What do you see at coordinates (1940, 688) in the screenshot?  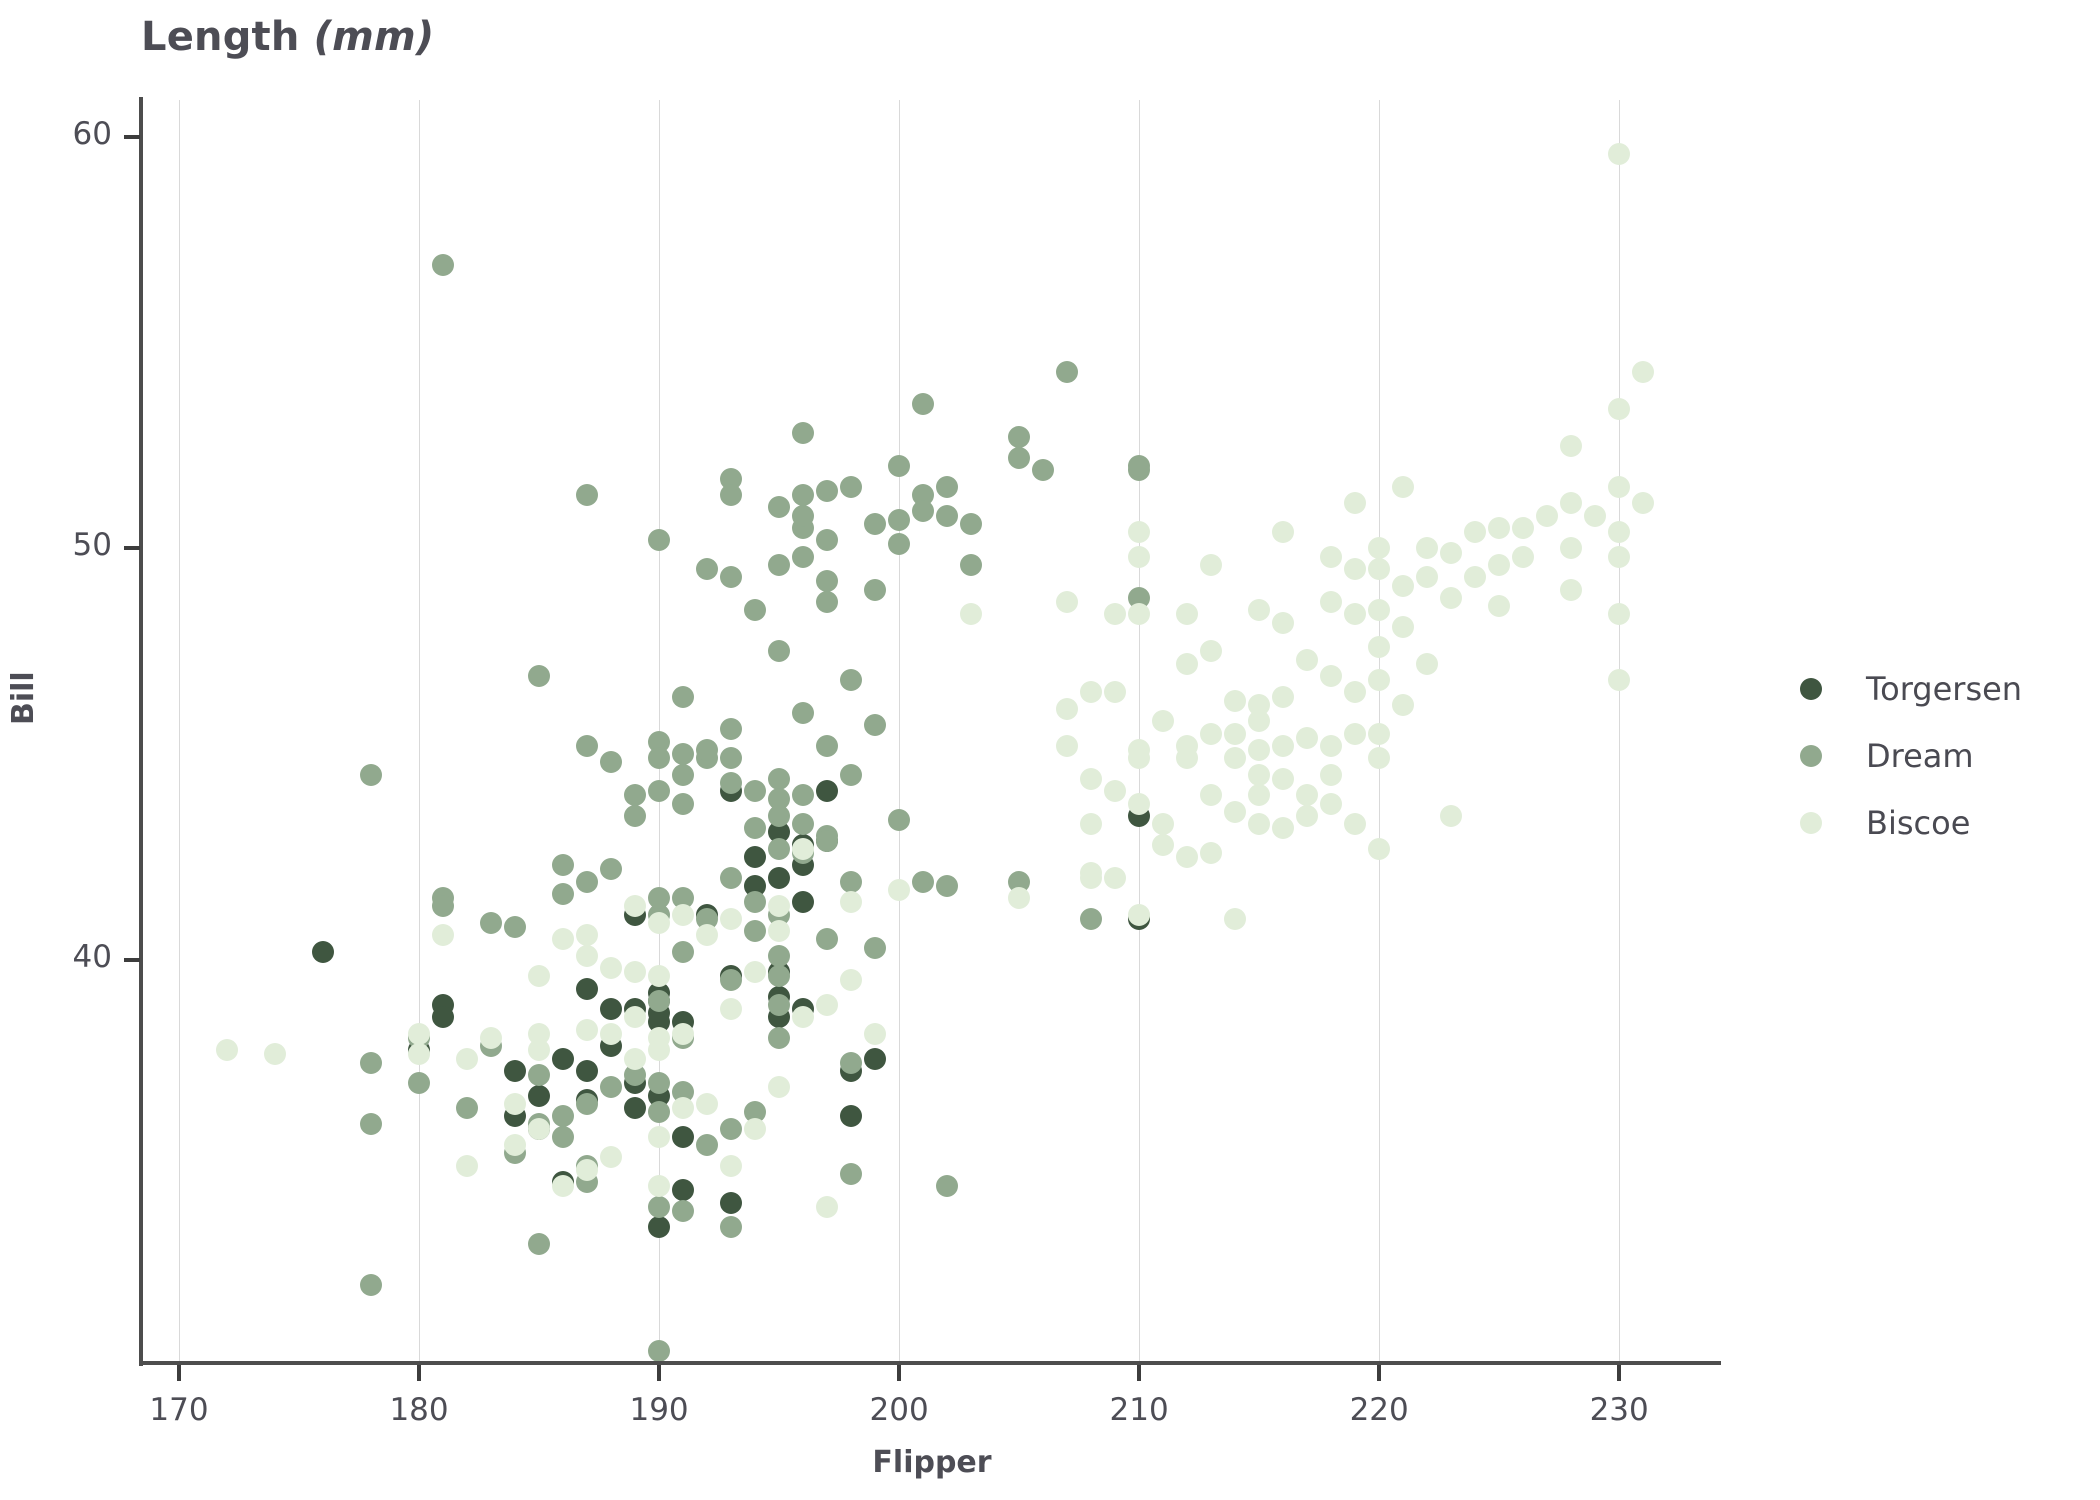 I see `legend-item-torgersen: Torgersen` at bounding box center [1940, 688].